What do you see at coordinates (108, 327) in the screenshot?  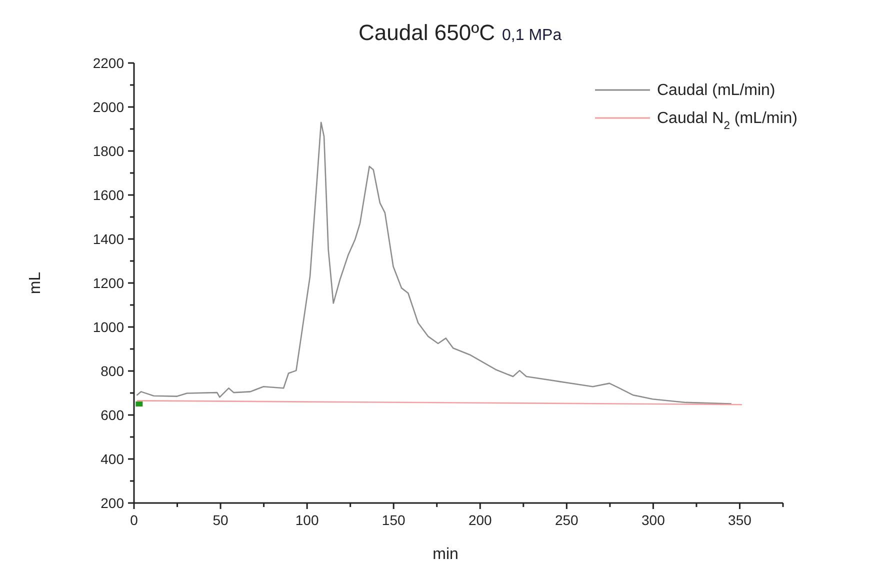 I see `y-tick-label: 1000` at bounding box center [108, 327].